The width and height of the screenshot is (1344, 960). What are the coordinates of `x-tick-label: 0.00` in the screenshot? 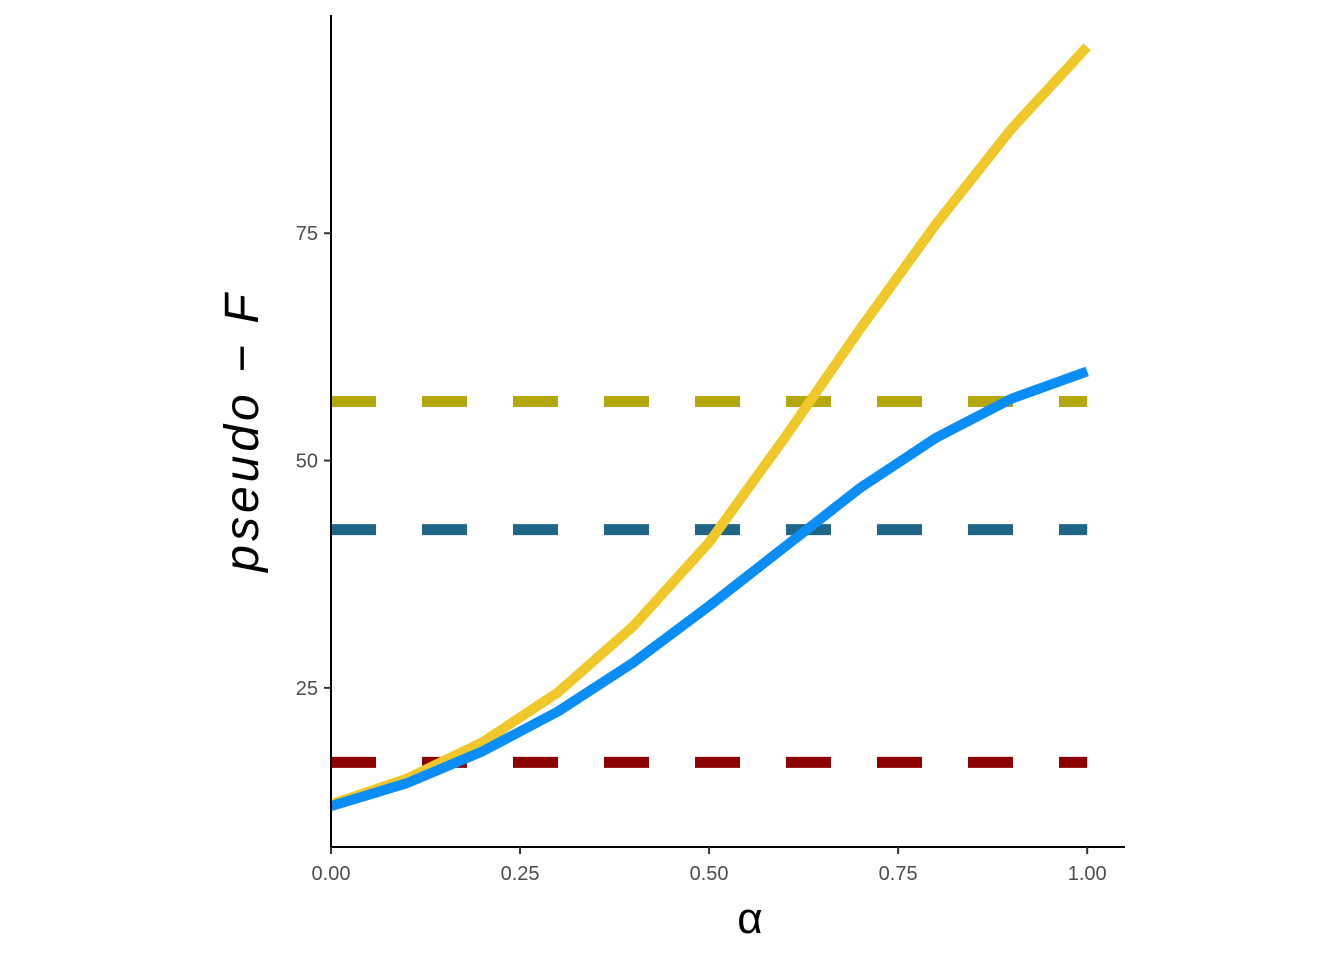 It's located at (331, 874).